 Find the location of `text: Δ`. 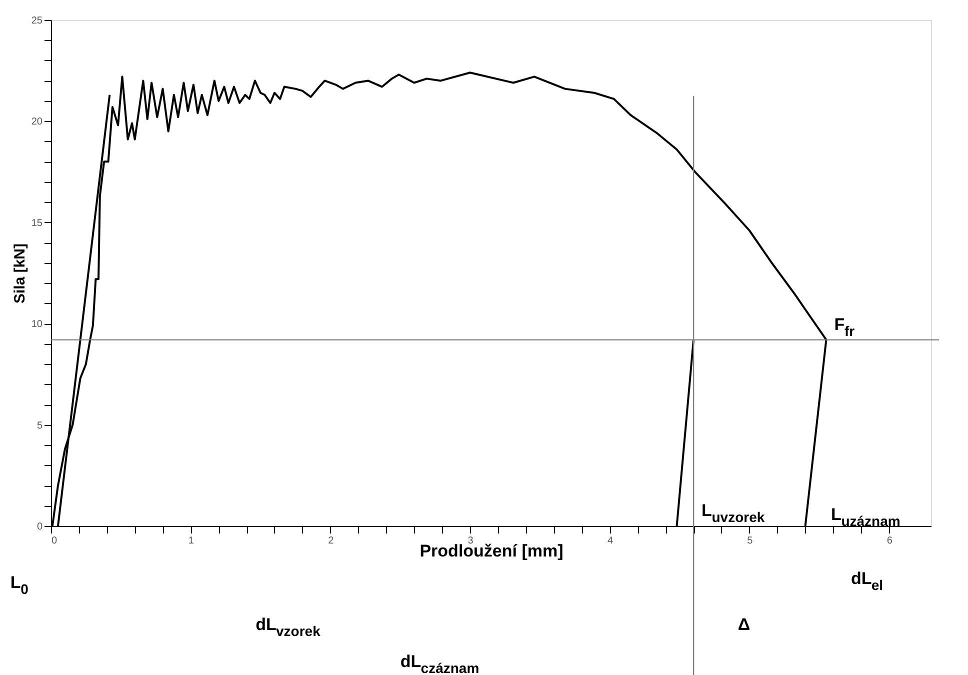

text: Δ is located at coordinates (744, 624).